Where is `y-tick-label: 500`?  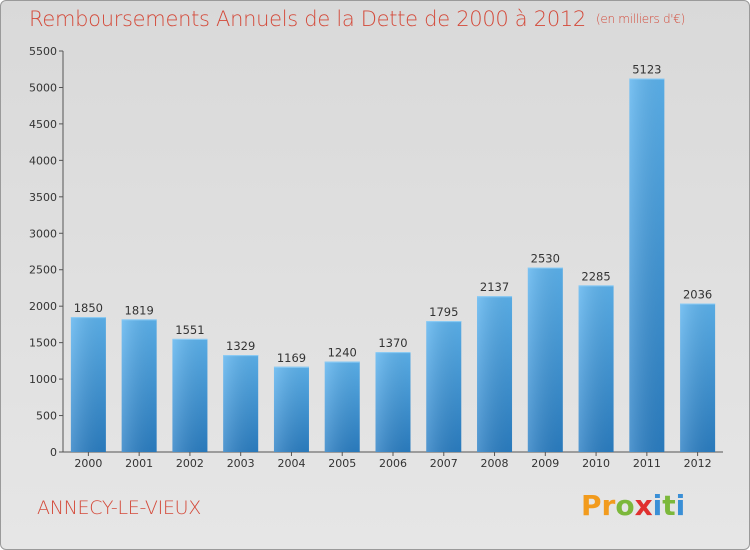
y-tick-label: 500 is located at coordinates (46, 416).